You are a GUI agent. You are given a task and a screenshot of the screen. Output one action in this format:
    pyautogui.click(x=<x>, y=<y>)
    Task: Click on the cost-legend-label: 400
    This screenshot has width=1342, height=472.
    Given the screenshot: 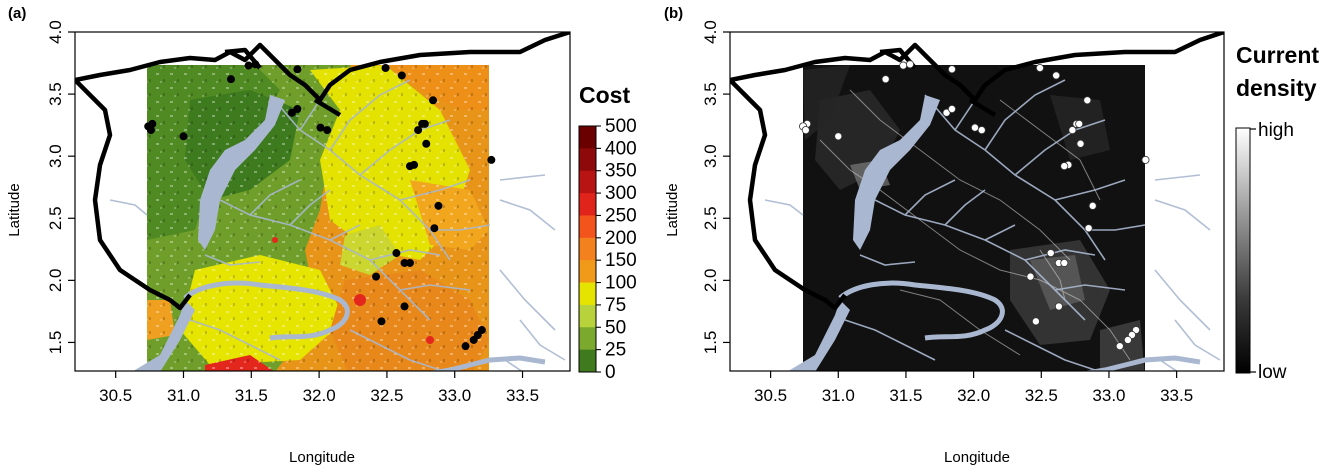 What is the action you would take?
    pyautogui.click(x=621, y=148)
    